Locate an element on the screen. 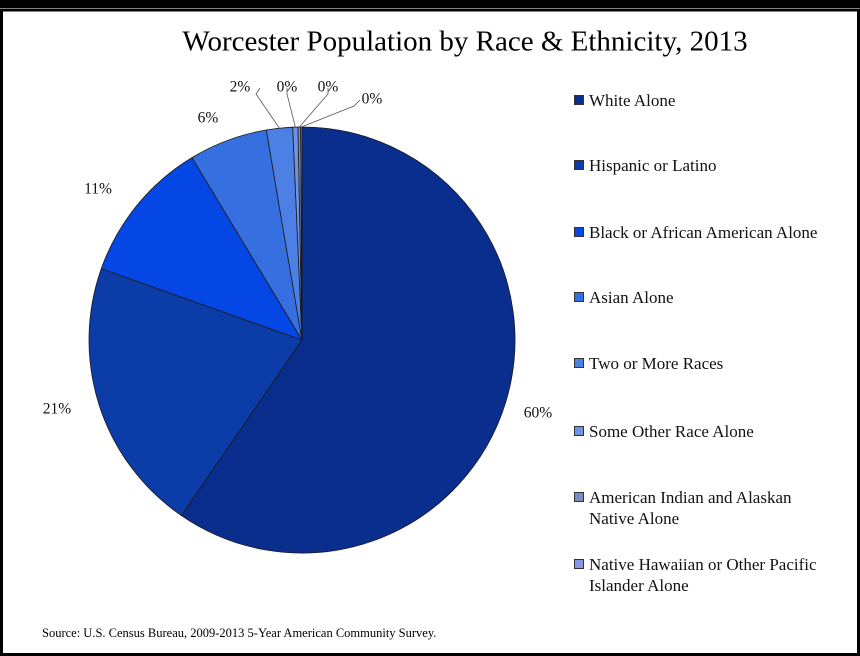 The width and height of the screenshot is (860, 656). legend-entry: Hispanic or Latino is located at coordinates (704, 165).